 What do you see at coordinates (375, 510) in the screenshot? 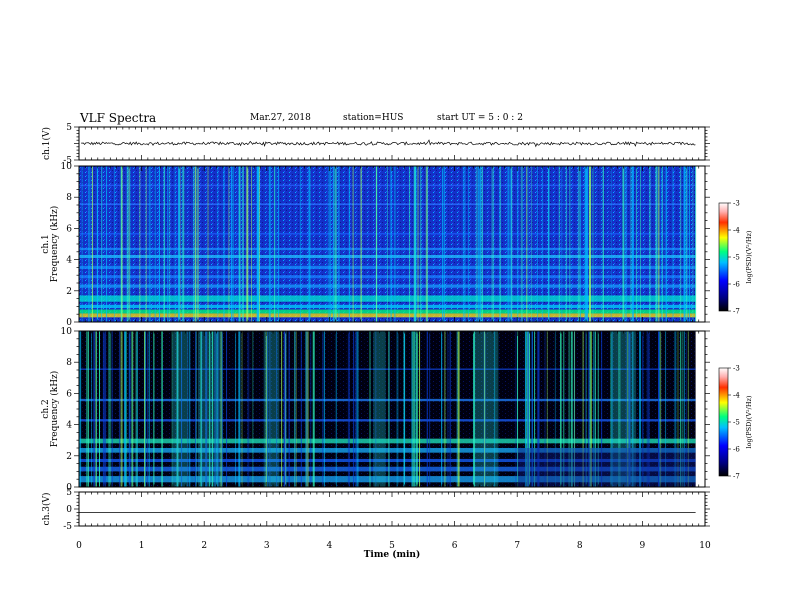
I see `panel-ch3-waveform: 5 0 -5 ch.3(V)` at bounding box center [375, 510].